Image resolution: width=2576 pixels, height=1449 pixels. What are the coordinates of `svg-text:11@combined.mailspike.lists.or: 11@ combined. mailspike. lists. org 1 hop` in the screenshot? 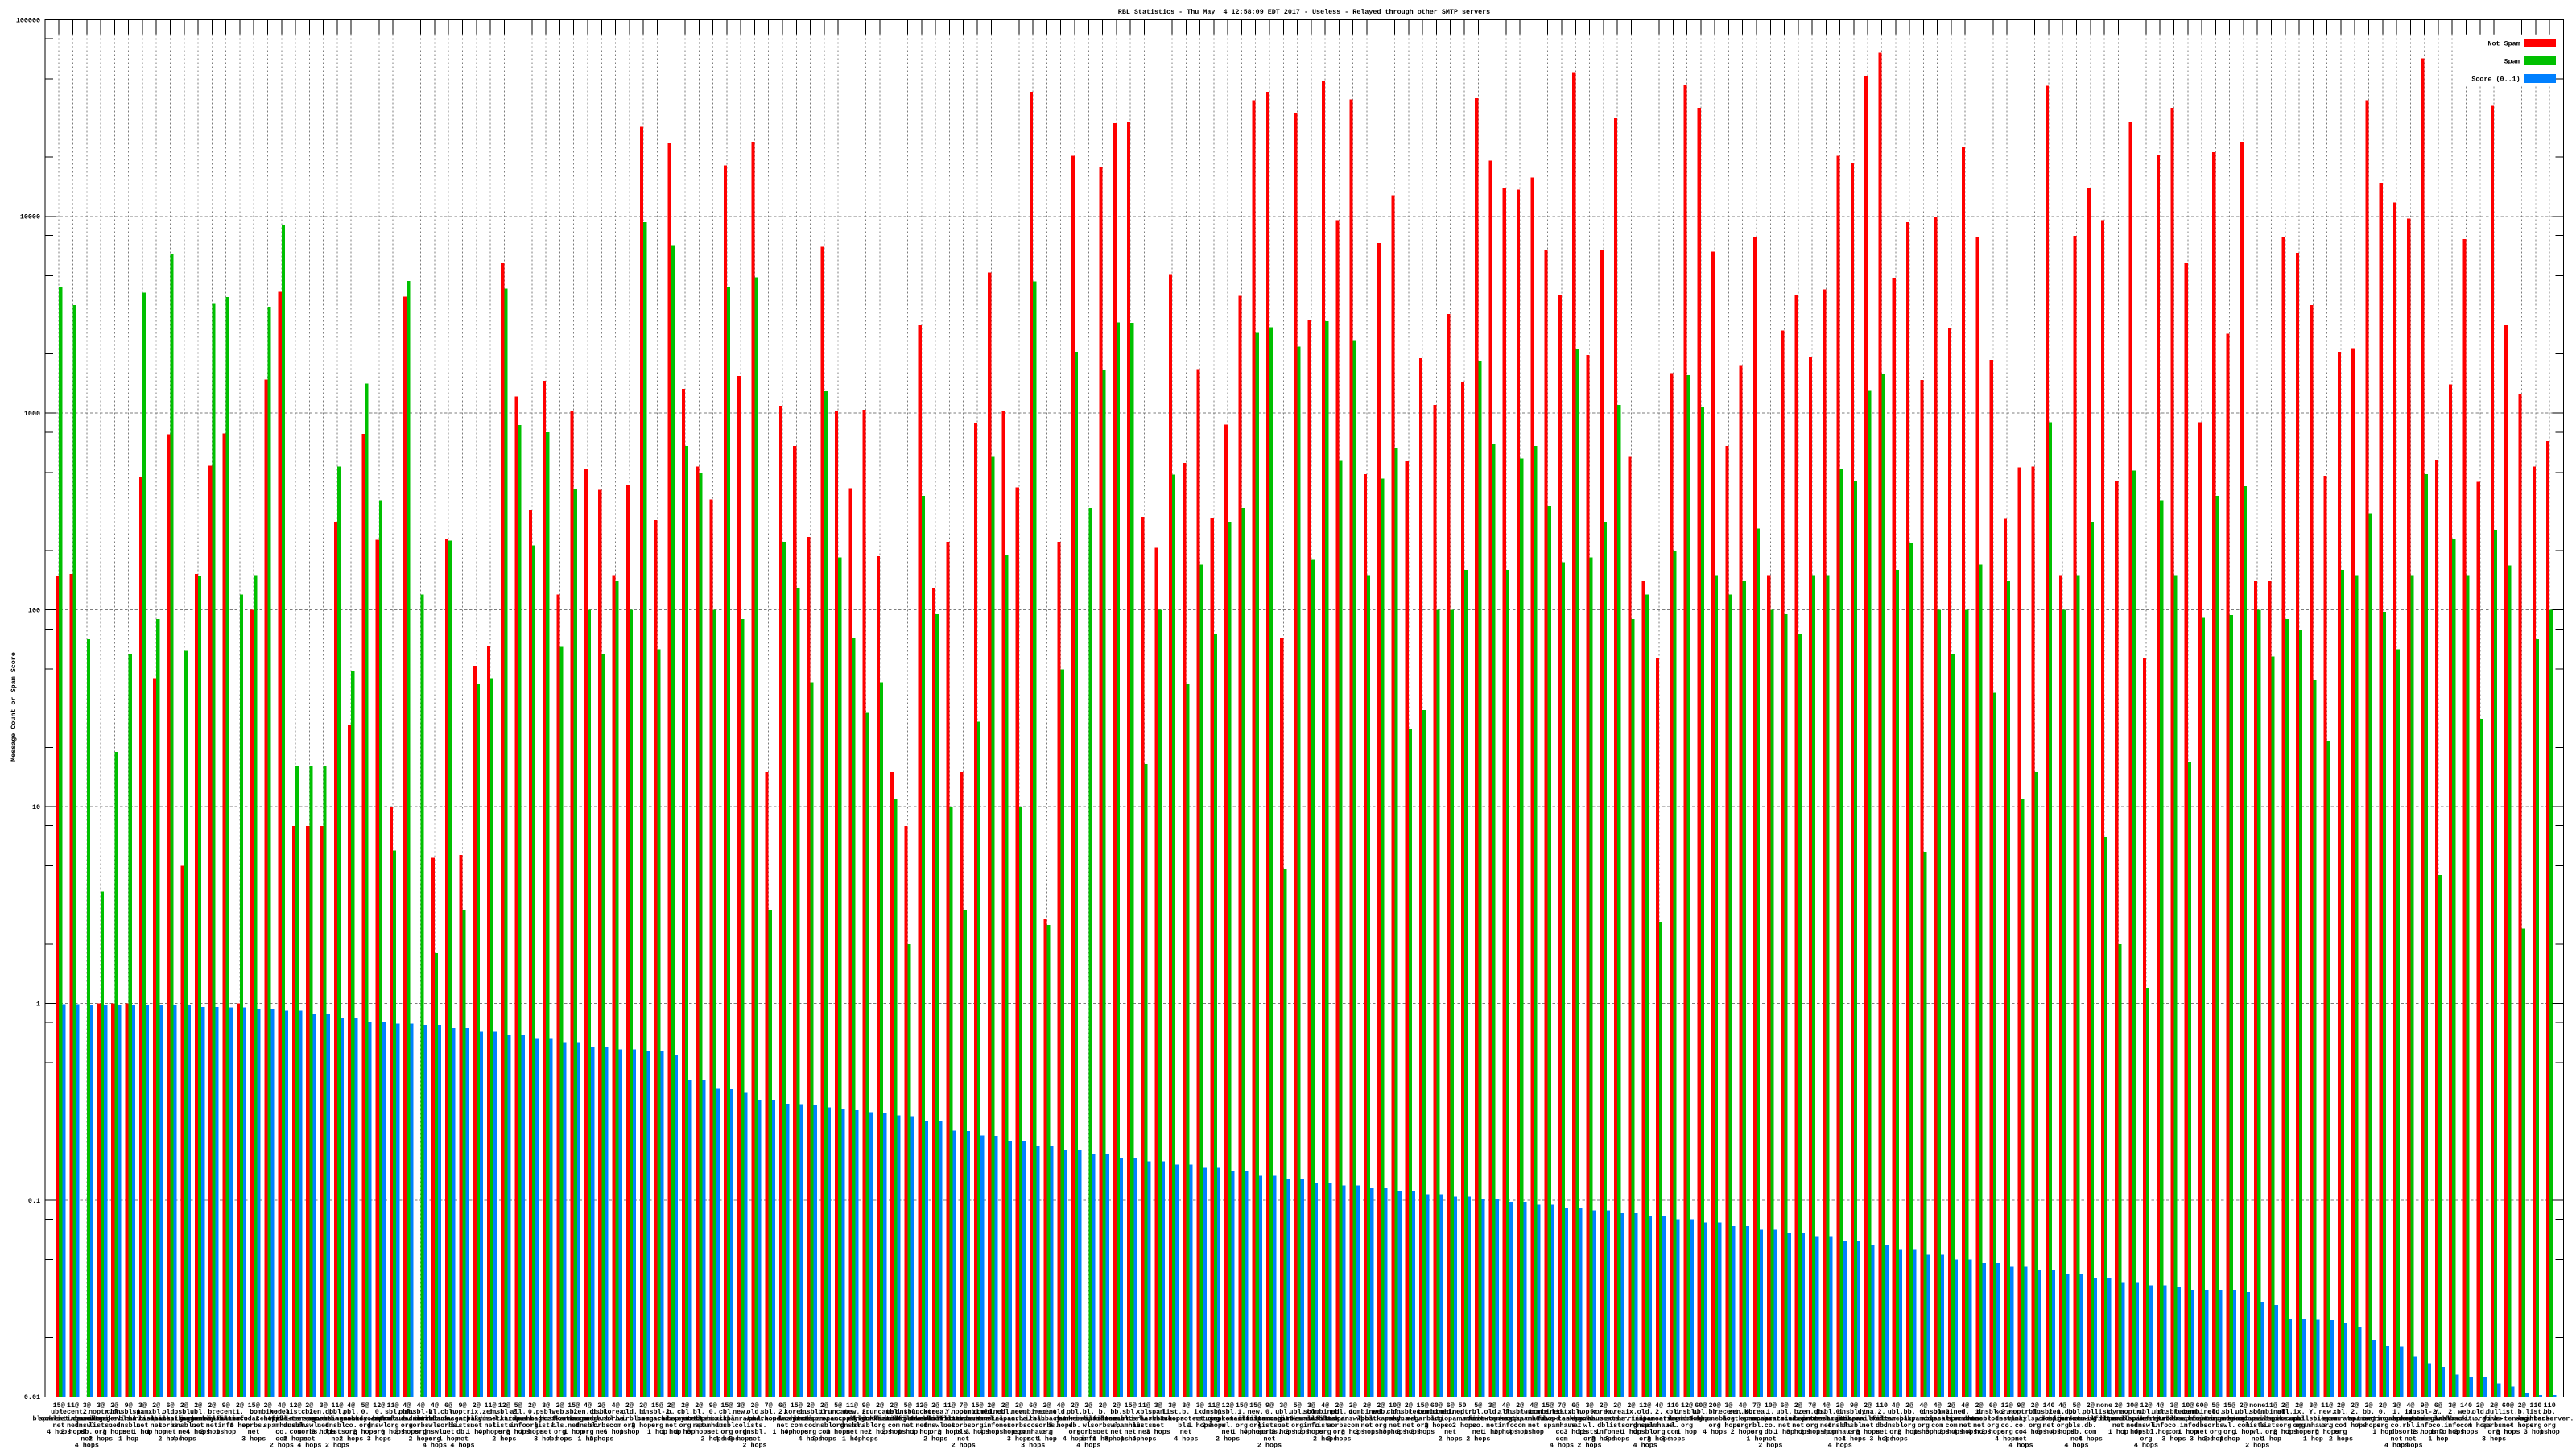 It's located at (2271, 1422).